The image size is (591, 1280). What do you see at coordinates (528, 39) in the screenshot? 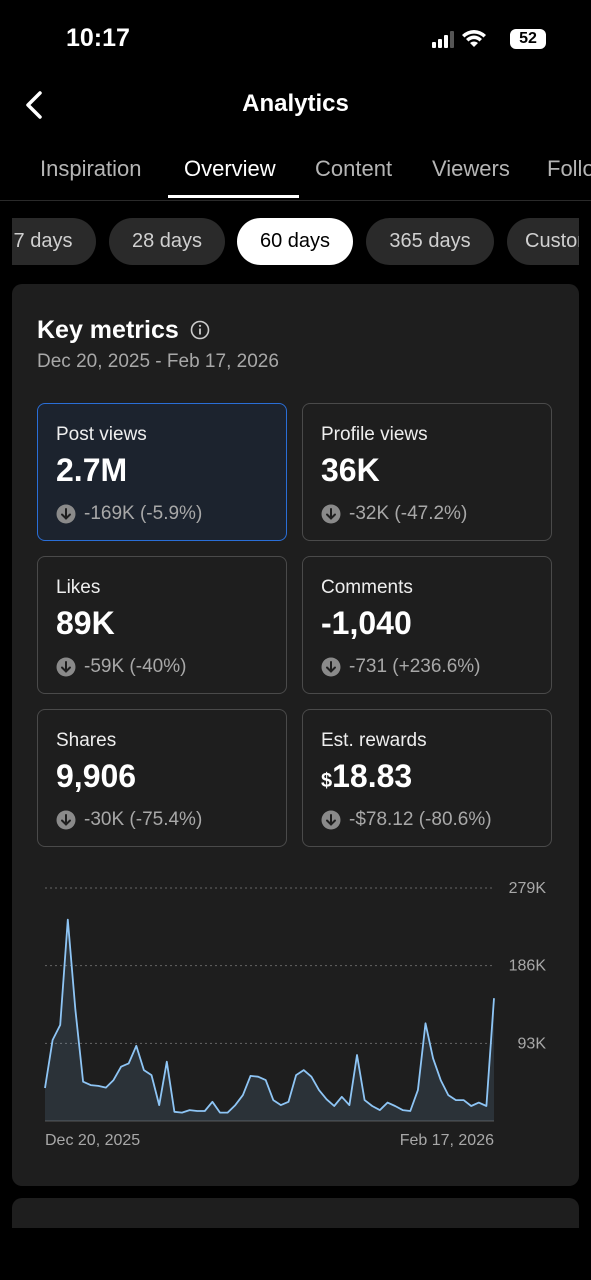
I see `battery: 52` at bounding box center [528, 39].